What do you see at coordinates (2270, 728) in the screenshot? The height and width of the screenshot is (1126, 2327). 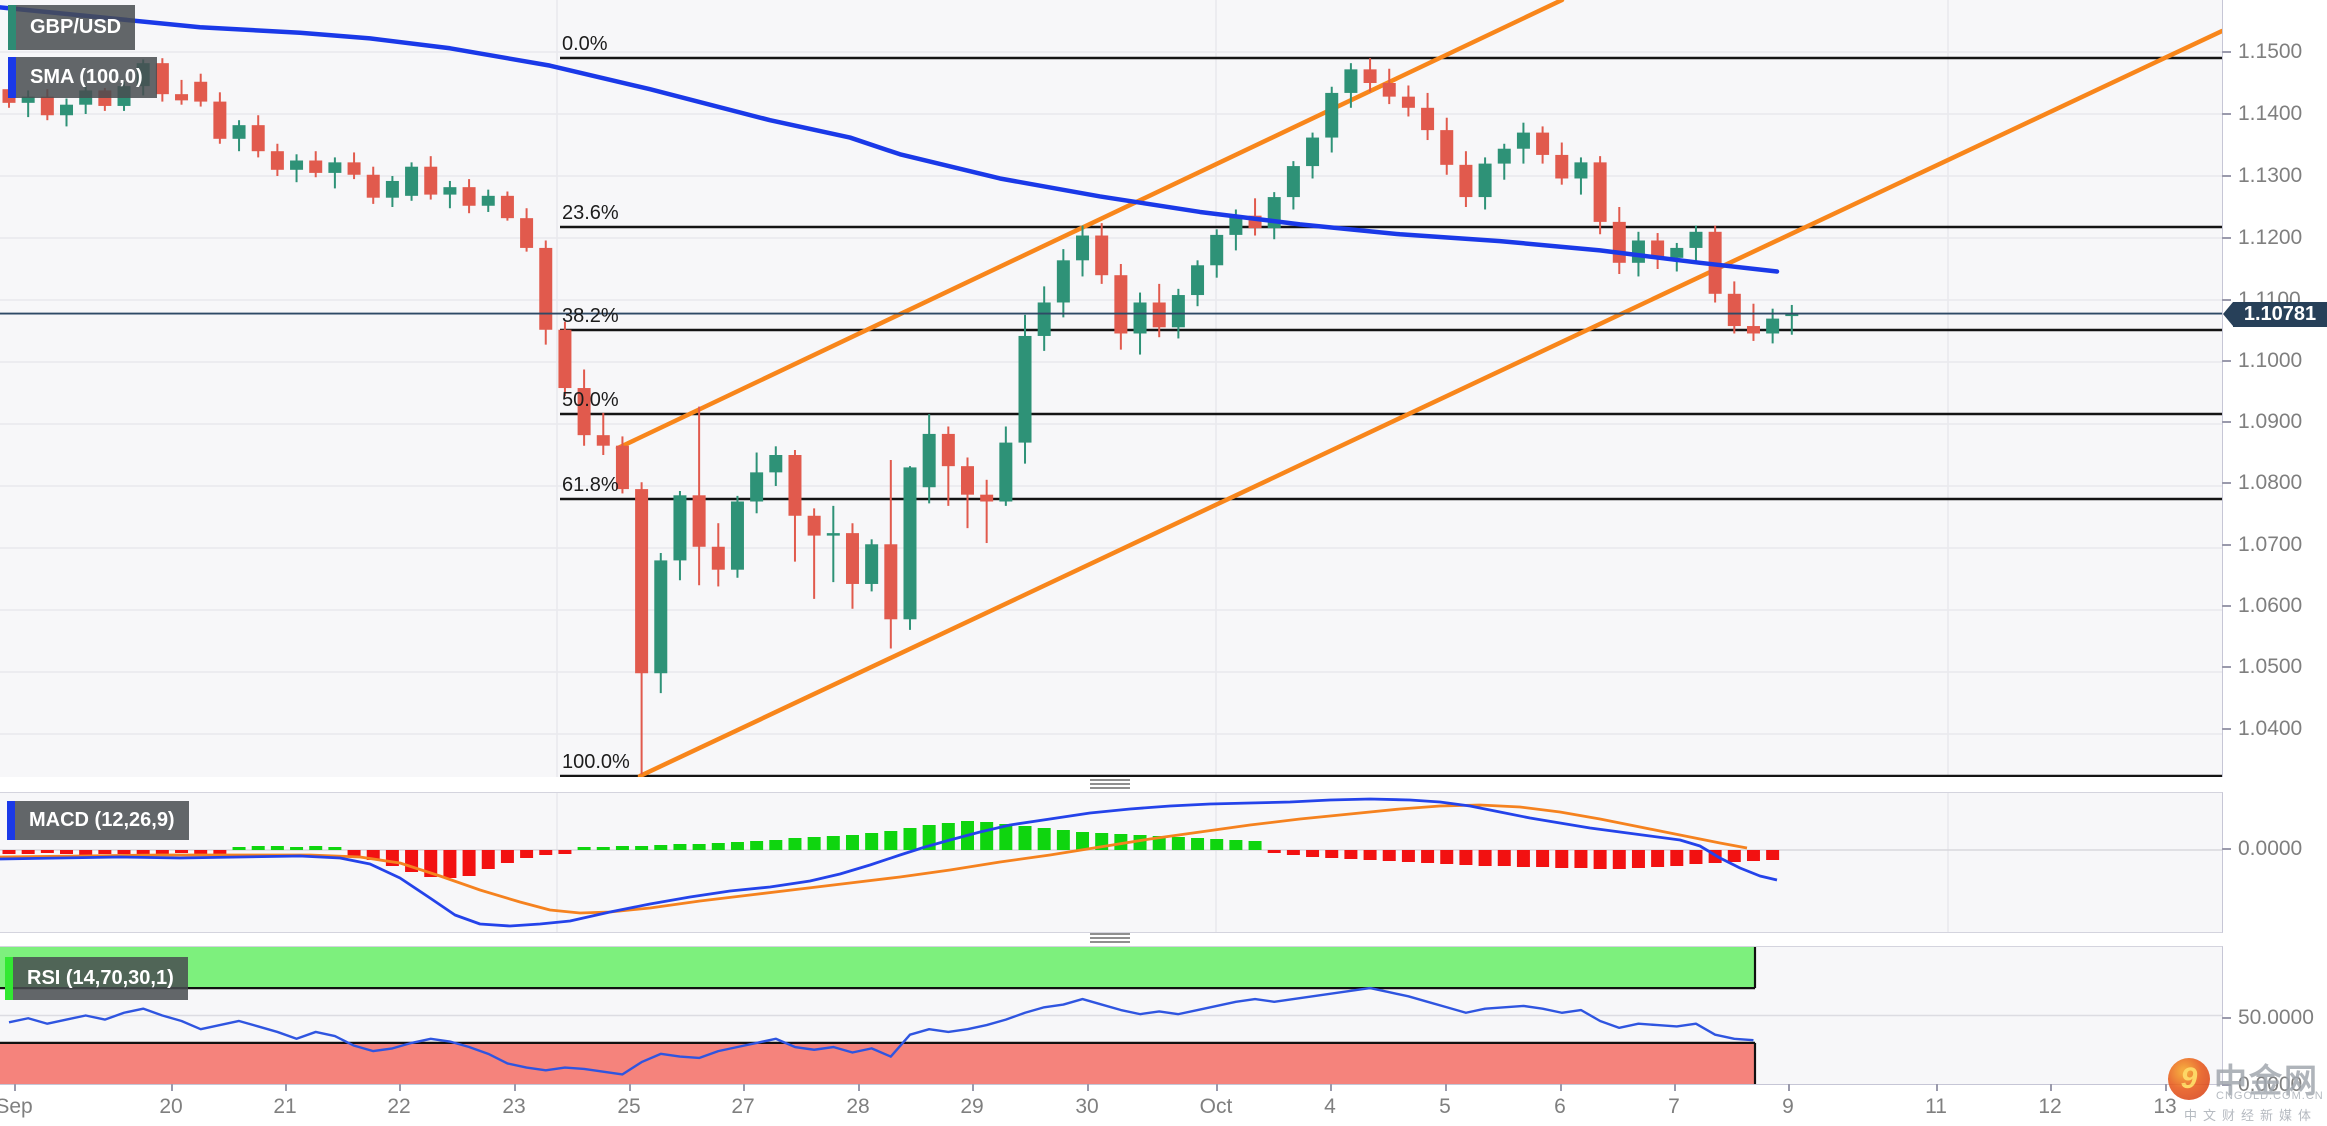 I see `price-axis-label: 1.0400` at bounding box center [2270, 728].